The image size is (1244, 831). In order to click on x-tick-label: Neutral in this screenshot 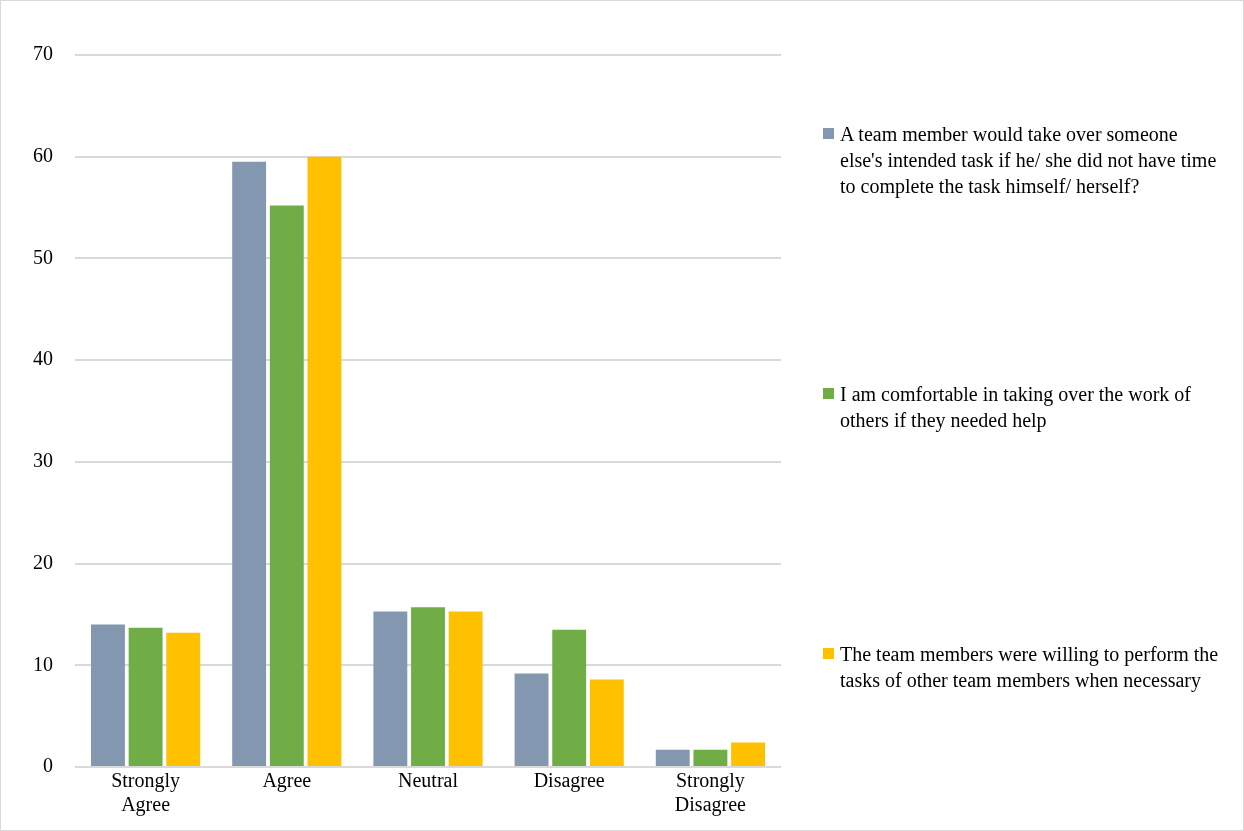, I will do `click(428, 780)`.